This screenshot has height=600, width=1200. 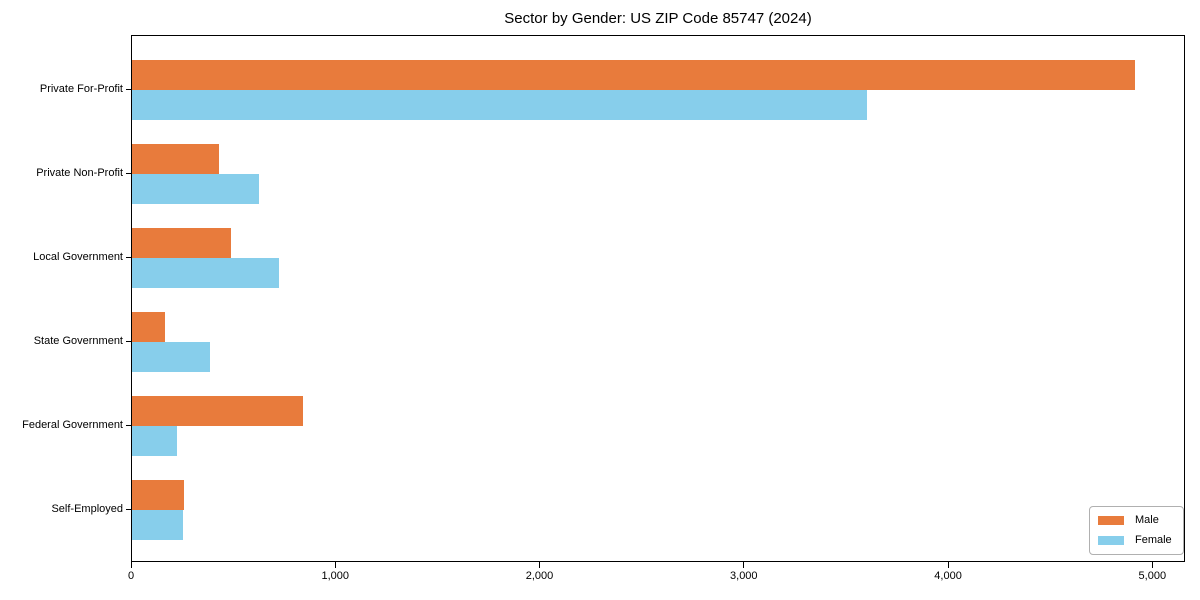 I want to click on bar-female-state-government, so click(x=171, y=356).